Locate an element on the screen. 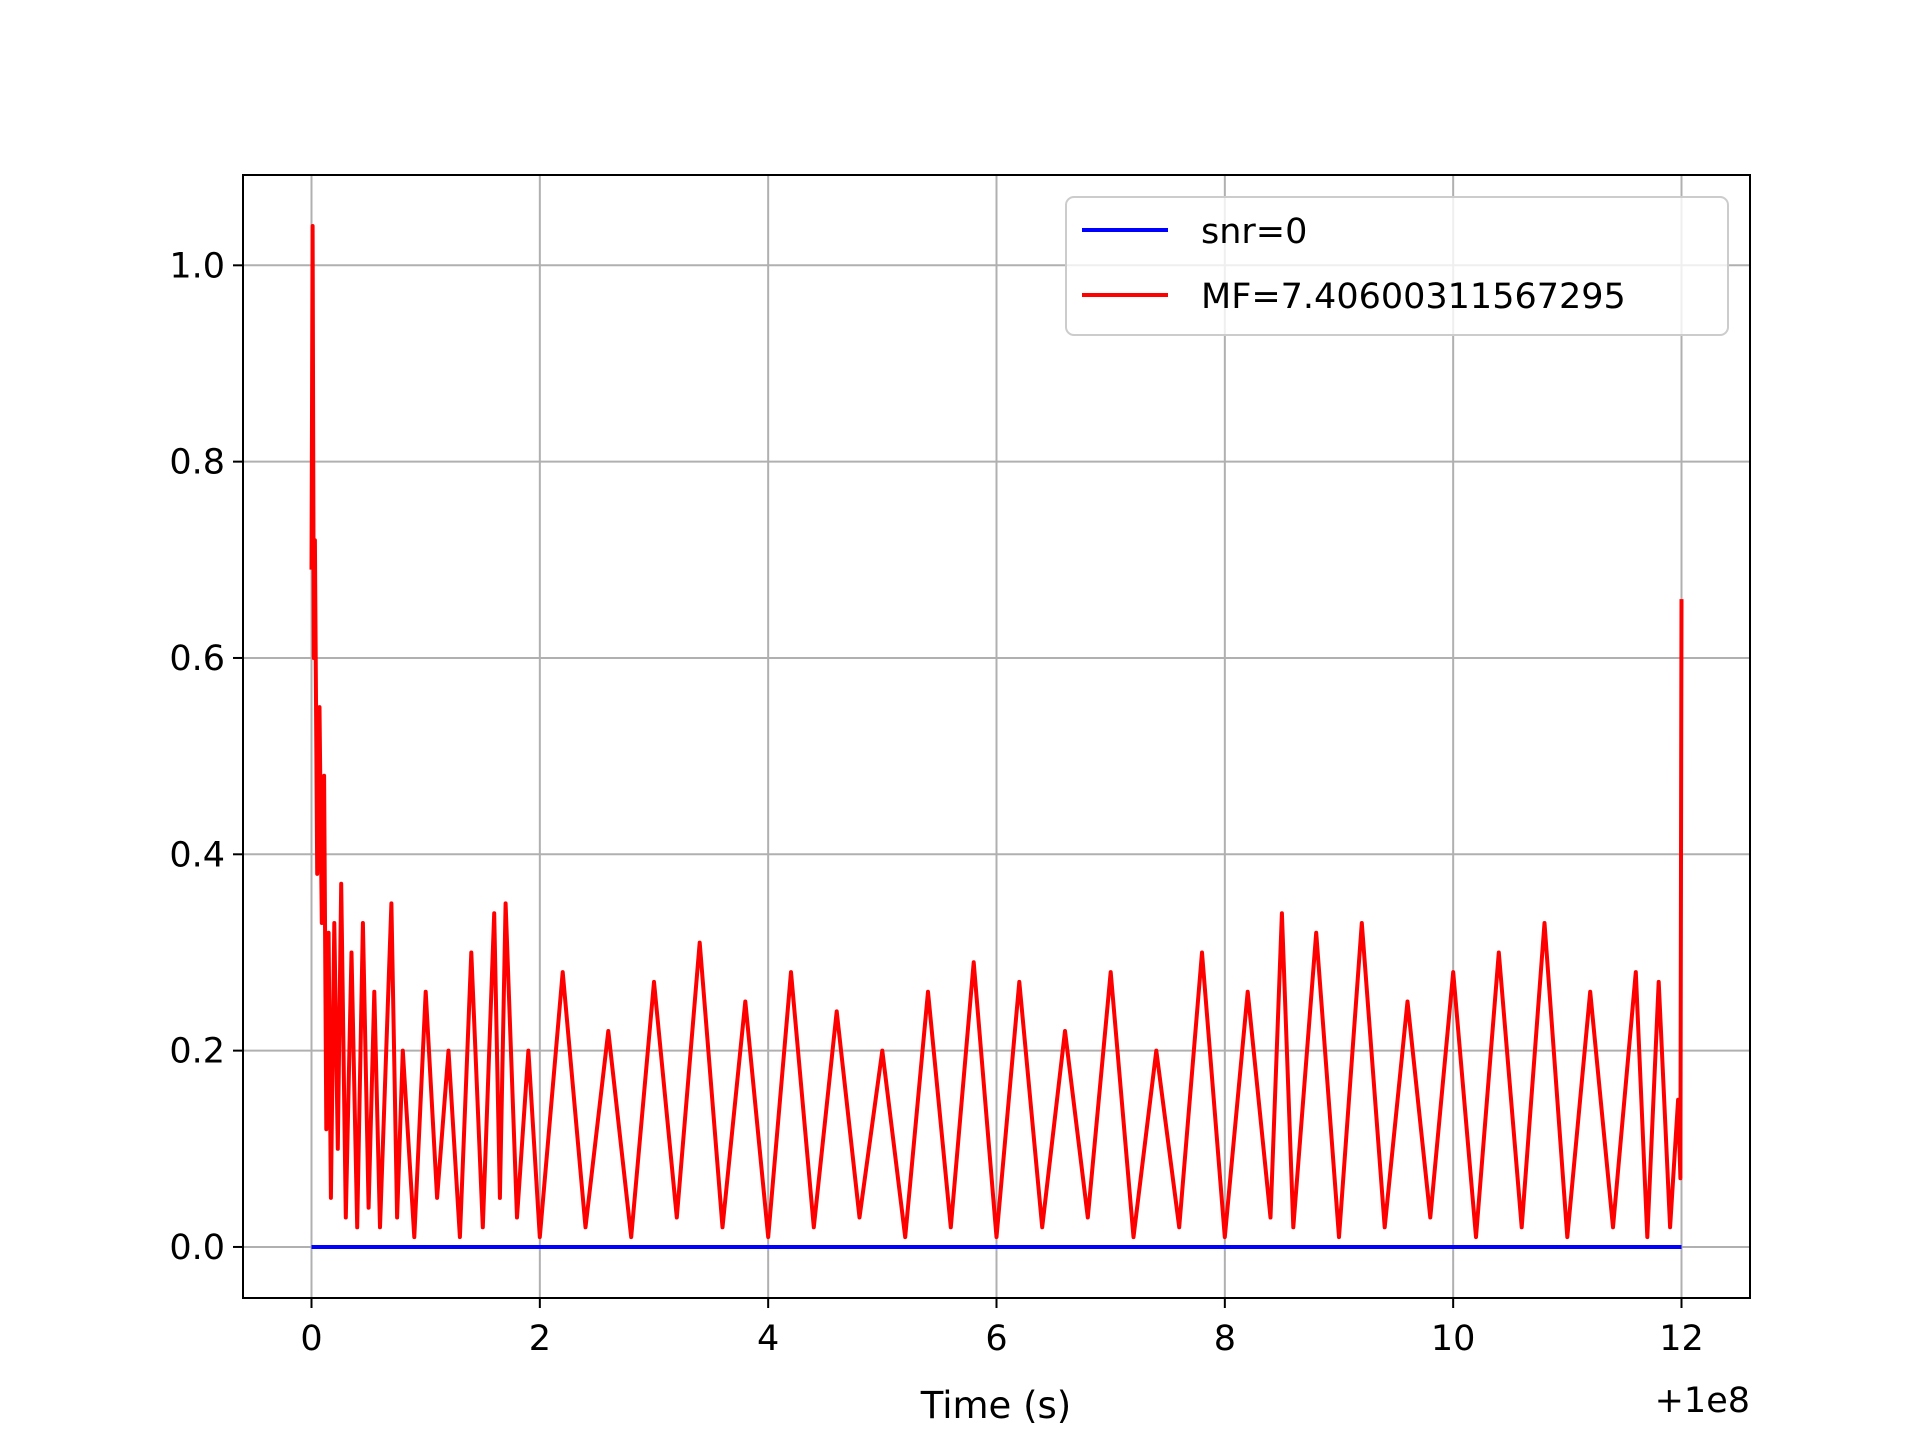  y-tick-label: 0.8 is located at coordinates (197, 463).